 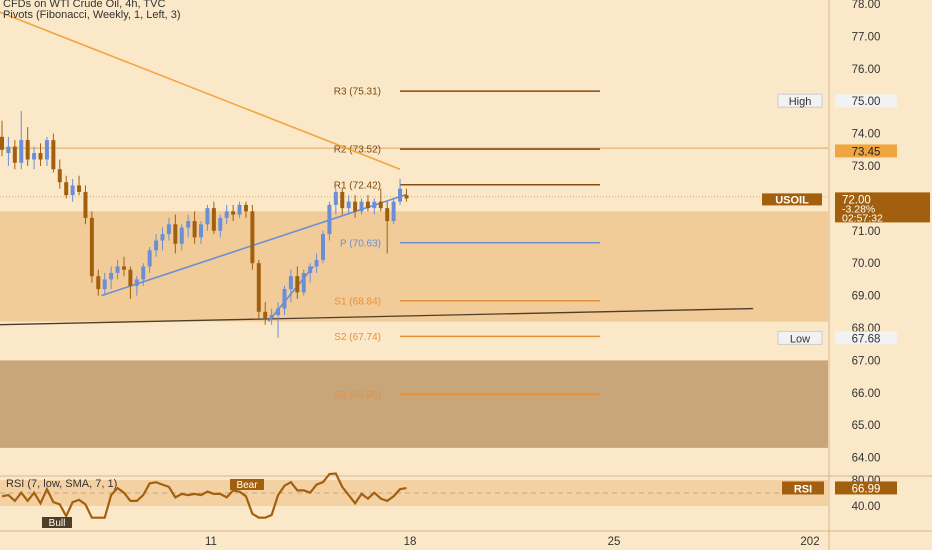 I want to click on y-tick-label: 71.00, so click(x=866, y=232).